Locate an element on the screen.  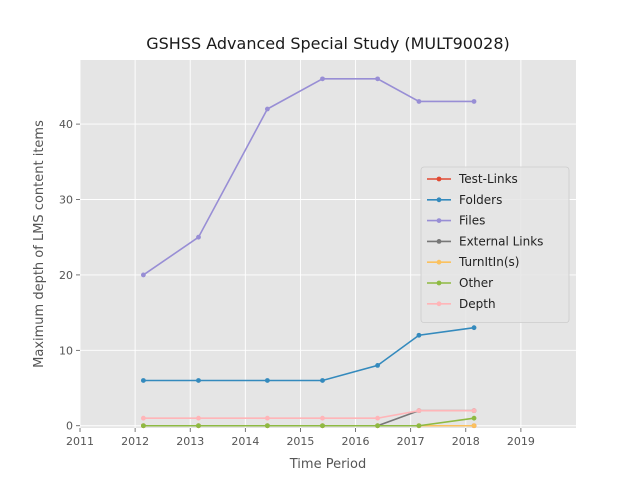
legend-item-depth: Depth is located at coordinates (461, 304).